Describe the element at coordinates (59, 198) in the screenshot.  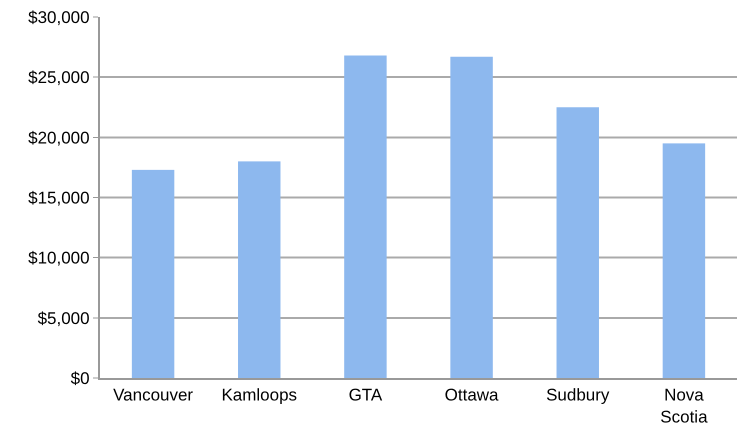
I see `y-tick-label: $15,000` at that location.